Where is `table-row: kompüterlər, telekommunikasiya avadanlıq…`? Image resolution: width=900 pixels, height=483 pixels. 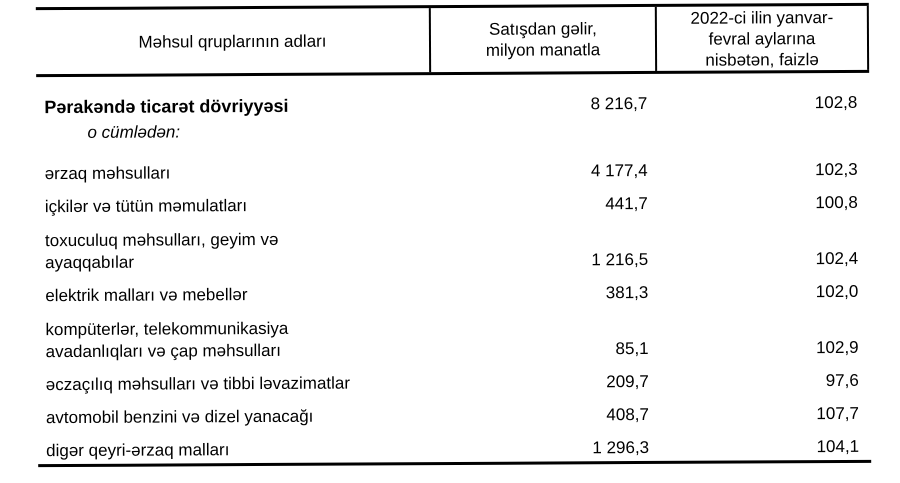 table-row: kompüterlər, telekommunikasiya avadanlıq… is located at coordinates (453, 339).